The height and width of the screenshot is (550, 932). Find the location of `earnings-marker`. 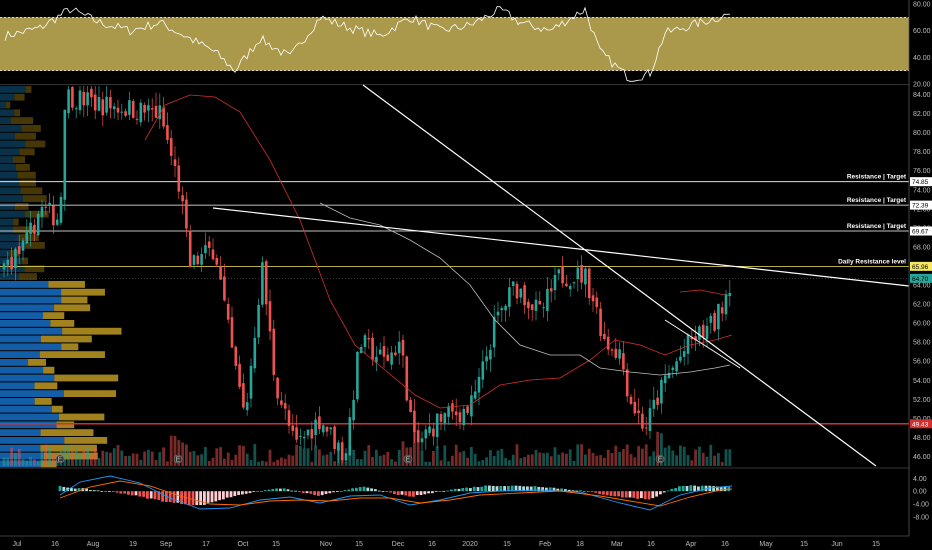

earnings-marker is located at coordinates (660, 459).